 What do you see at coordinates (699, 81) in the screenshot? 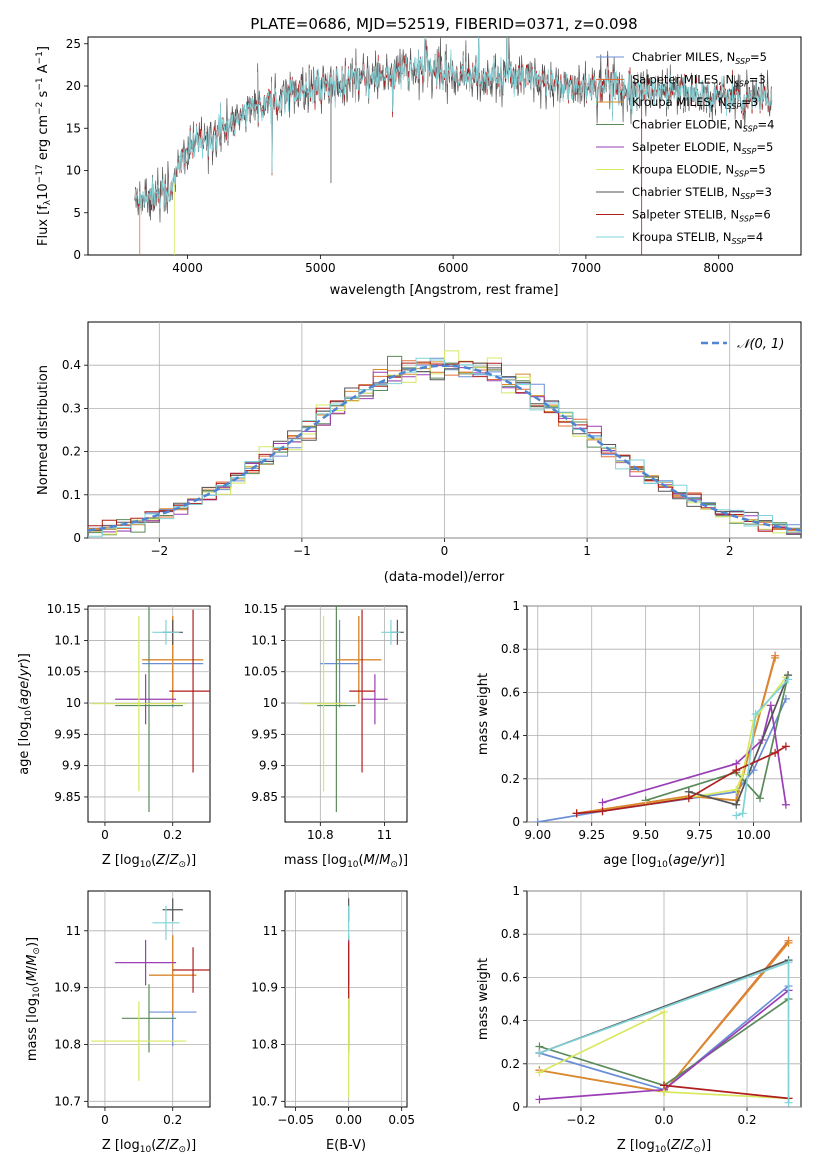
I see `legend-label: Salpeter MILES, NSSP=3` at bounding box center [699, 81].